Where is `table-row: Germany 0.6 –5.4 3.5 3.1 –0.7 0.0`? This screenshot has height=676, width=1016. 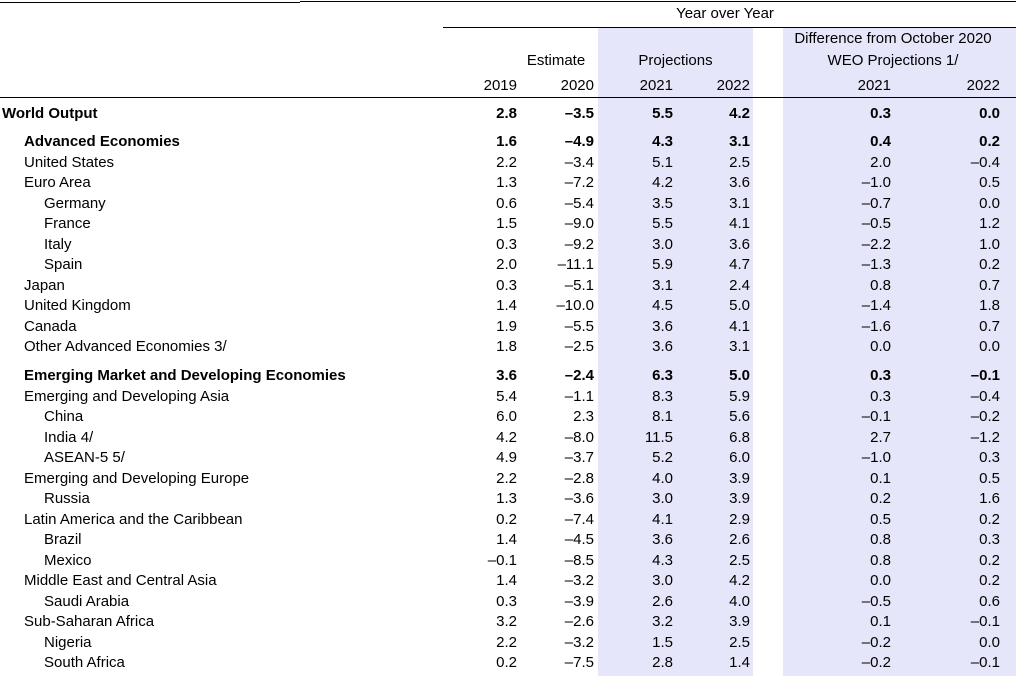 table-row: Germany 0.6 –5.4 3.5 3.1 –0.7 0.0 is located at coordinates (508, 204).